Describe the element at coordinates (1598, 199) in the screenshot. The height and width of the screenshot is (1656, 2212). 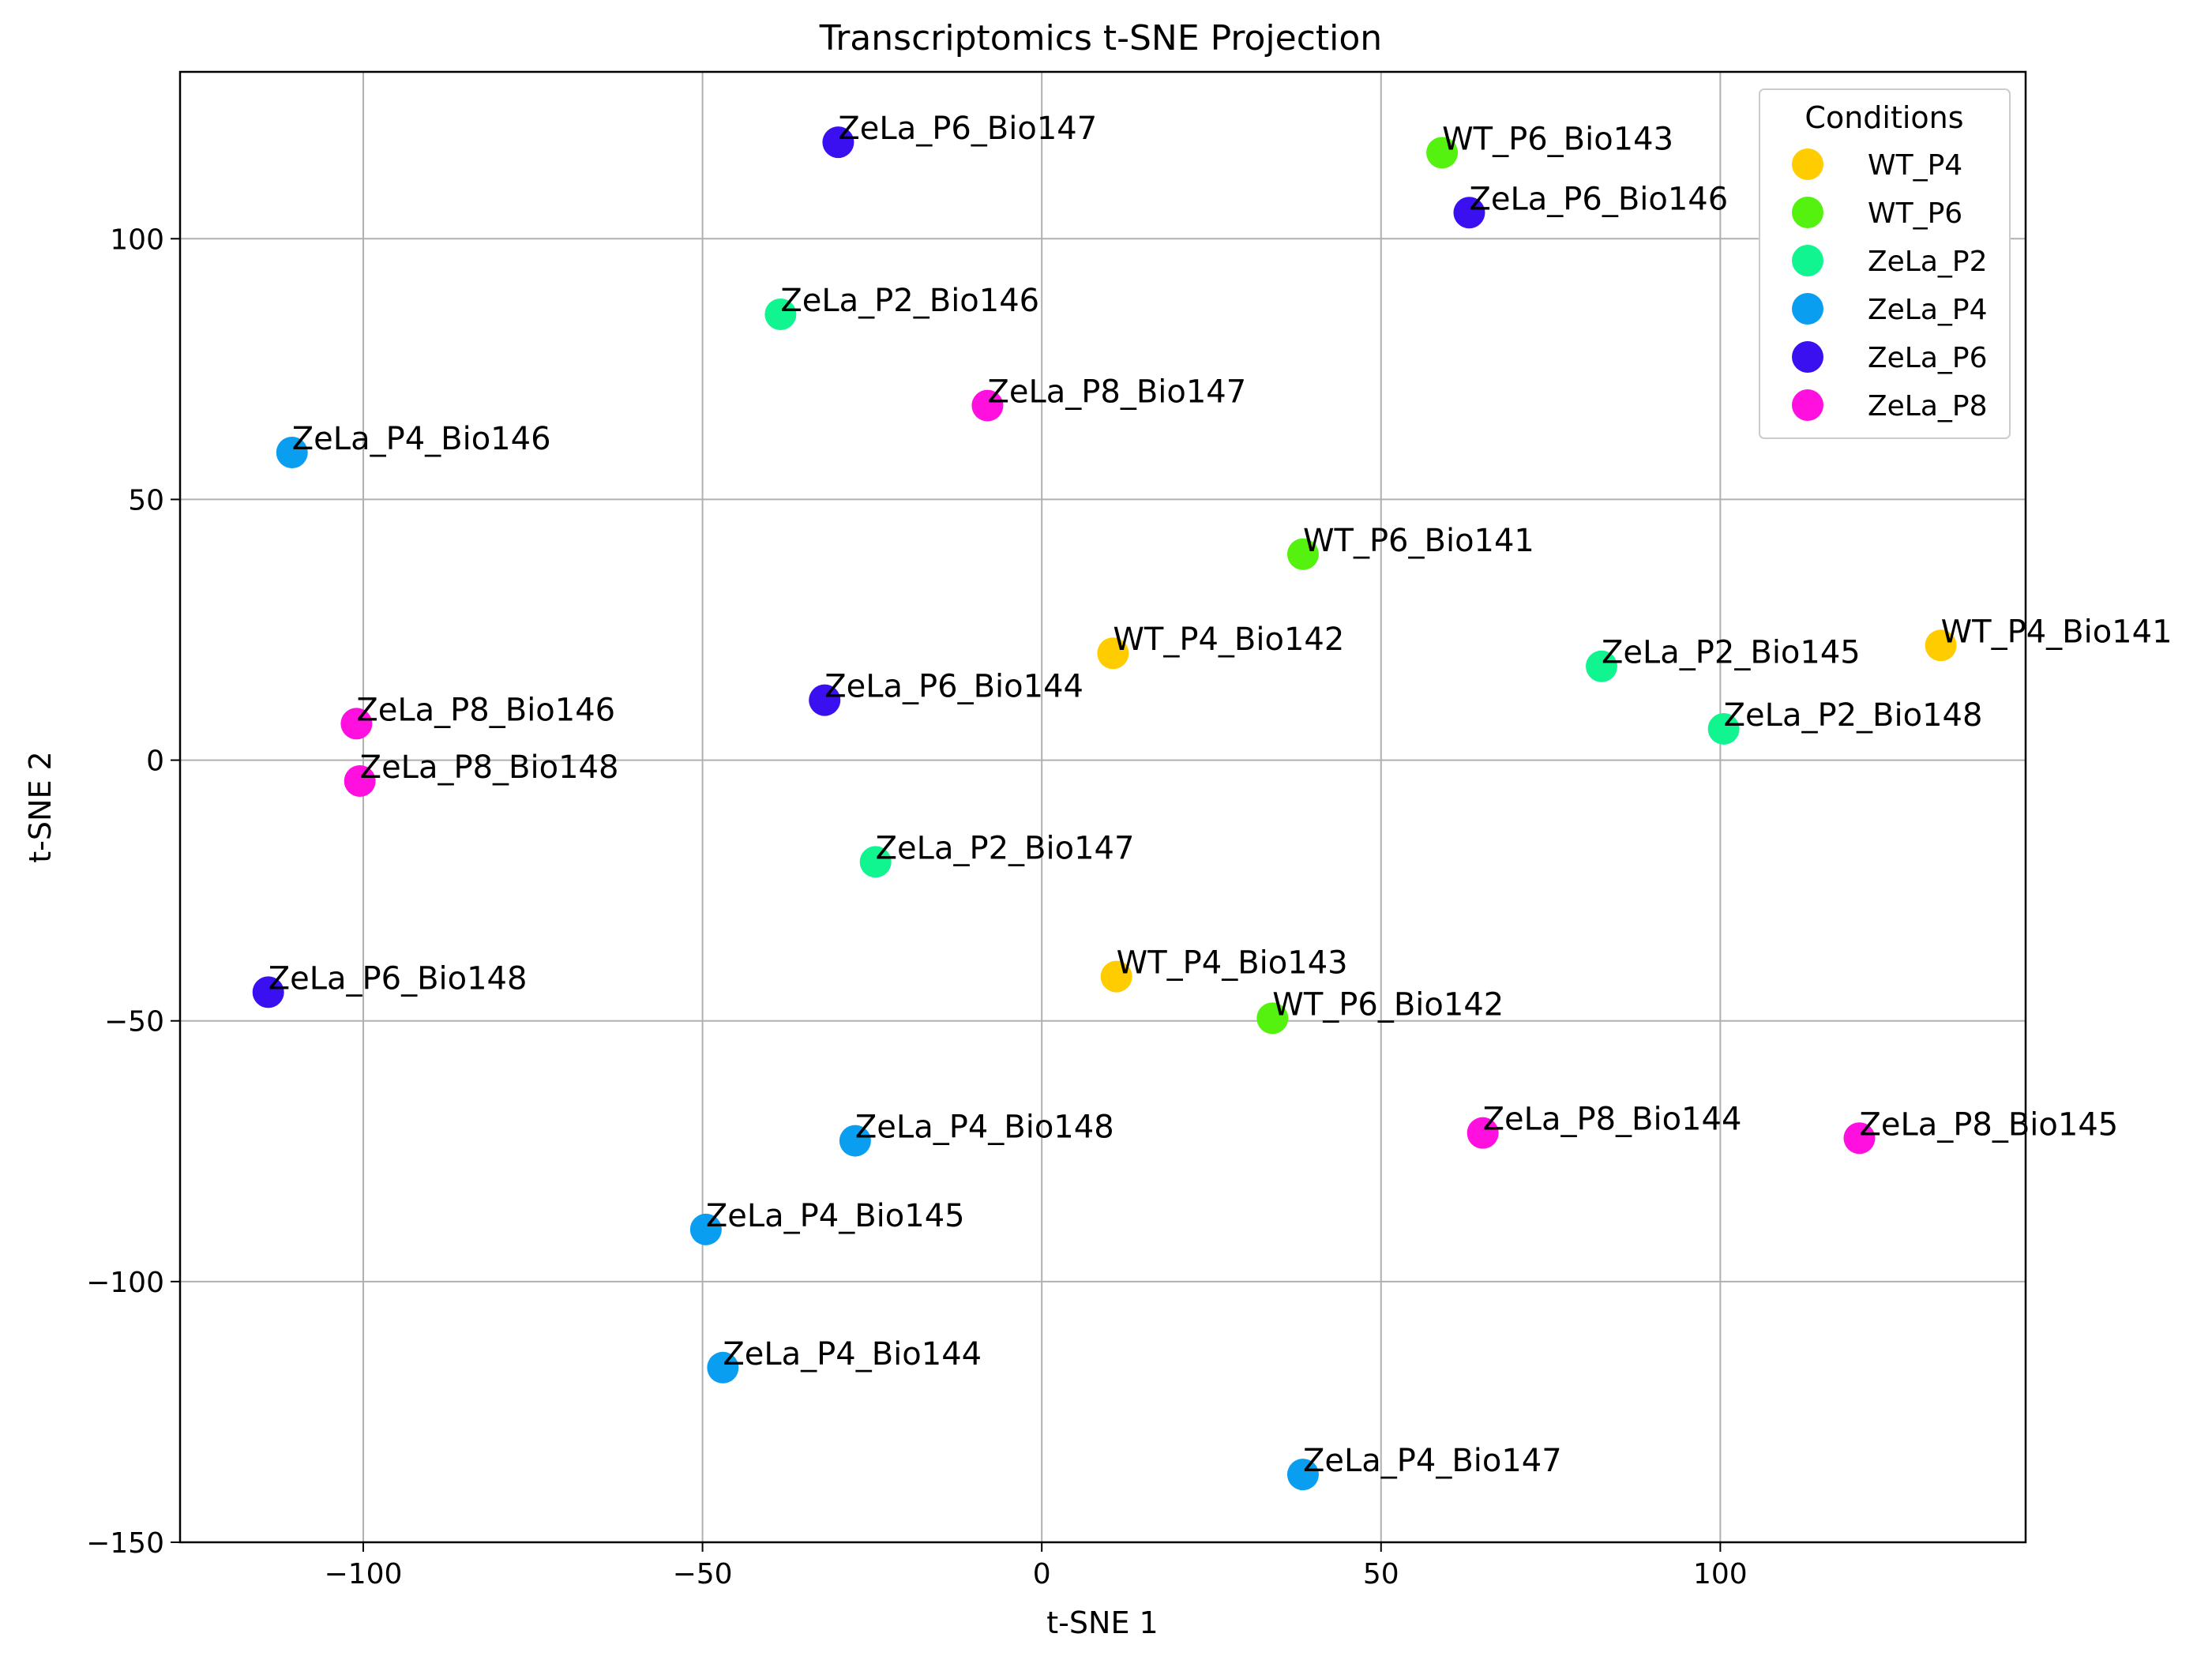
I see `data-point-label: ZeLa_P6_Bio146` at that location.